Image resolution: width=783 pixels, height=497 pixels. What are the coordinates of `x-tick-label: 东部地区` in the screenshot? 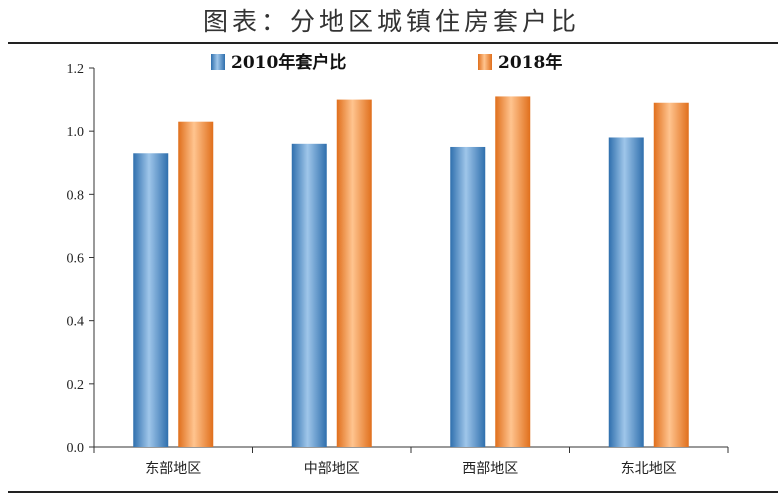 It's located at (173, 469).